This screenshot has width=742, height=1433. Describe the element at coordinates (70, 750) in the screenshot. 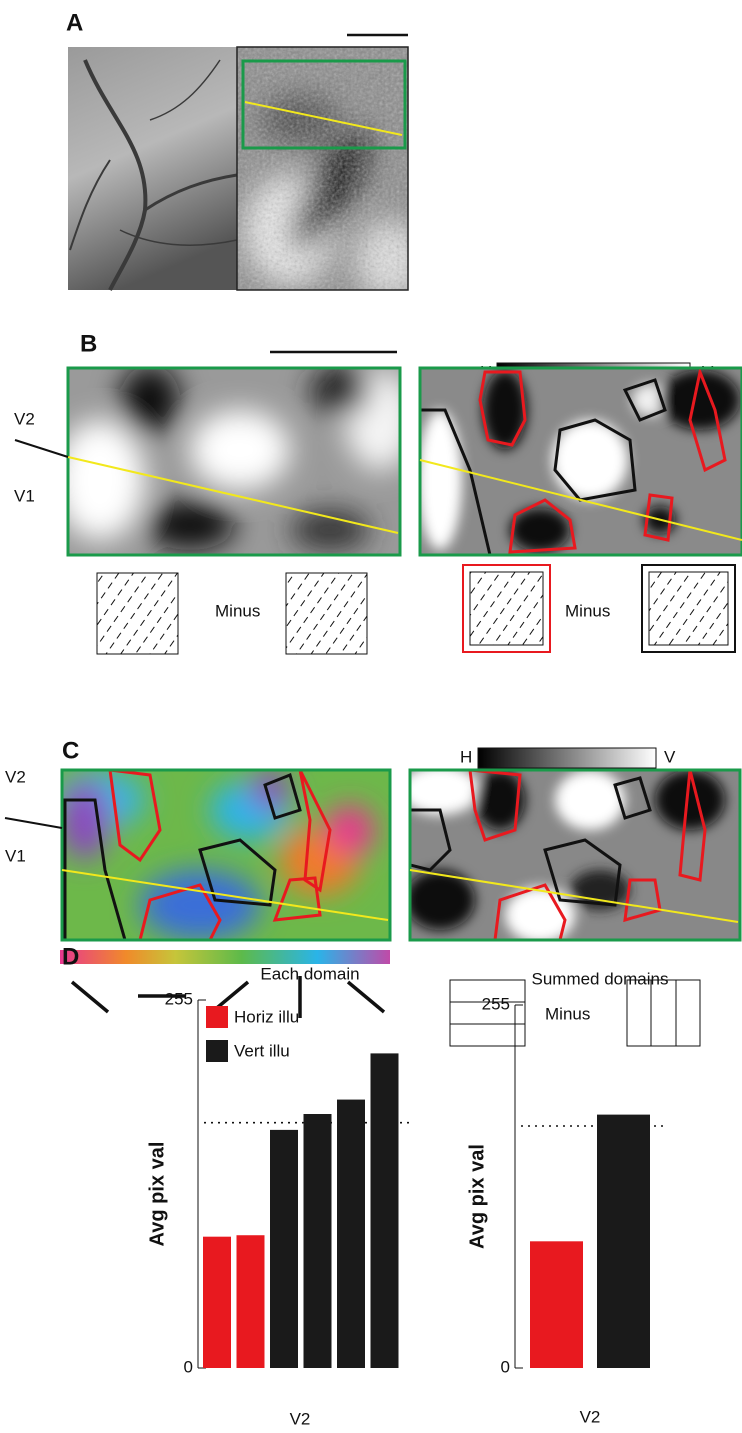

I see `panel-label: C` at that location.